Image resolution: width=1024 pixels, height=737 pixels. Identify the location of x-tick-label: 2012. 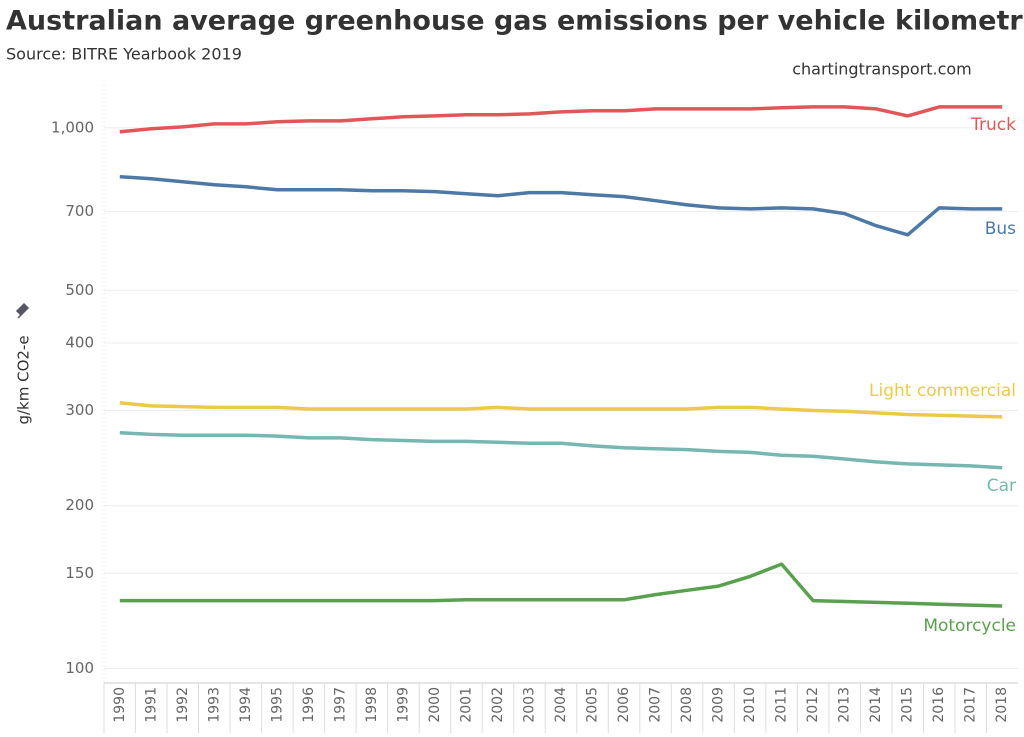
(813, 705).